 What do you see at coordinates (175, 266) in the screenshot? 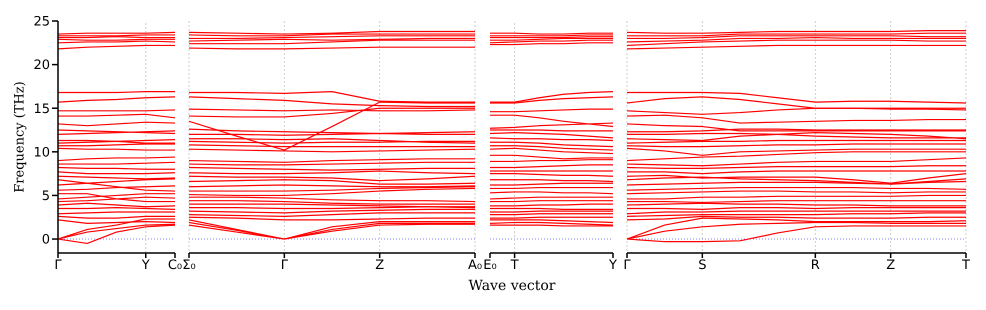
I see `x-tick-label: C₀` at bounding box center [175, 266].